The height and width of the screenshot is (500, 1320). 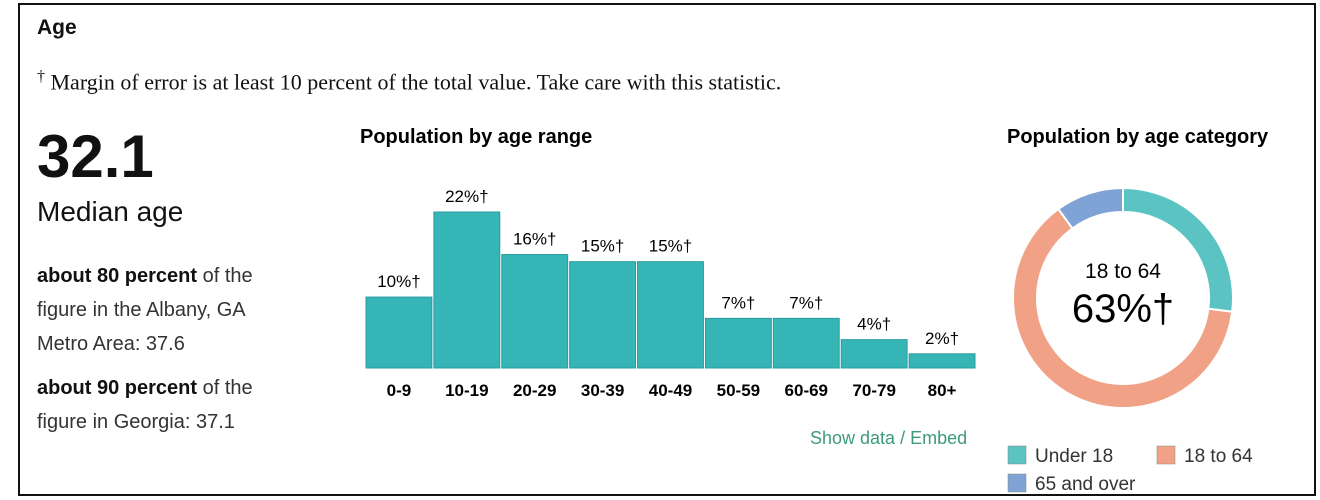 I want to click on legend-label: Under 18, so click(x=1074, y=456).